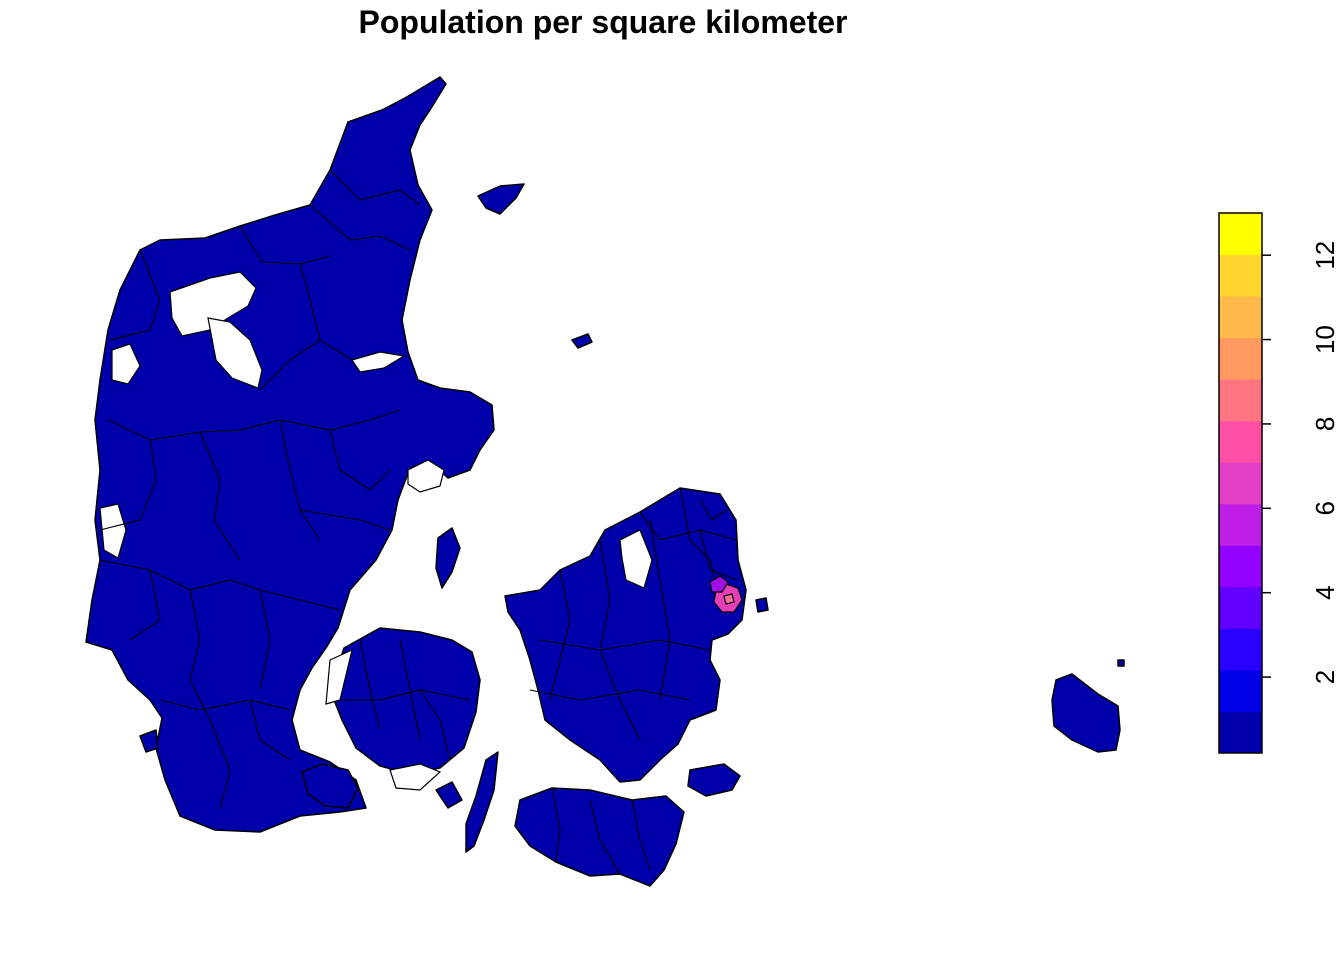  Describe the element at coordinates (1325, 592) in the screenshot. I see `legend-tick-label: 4` at that location.